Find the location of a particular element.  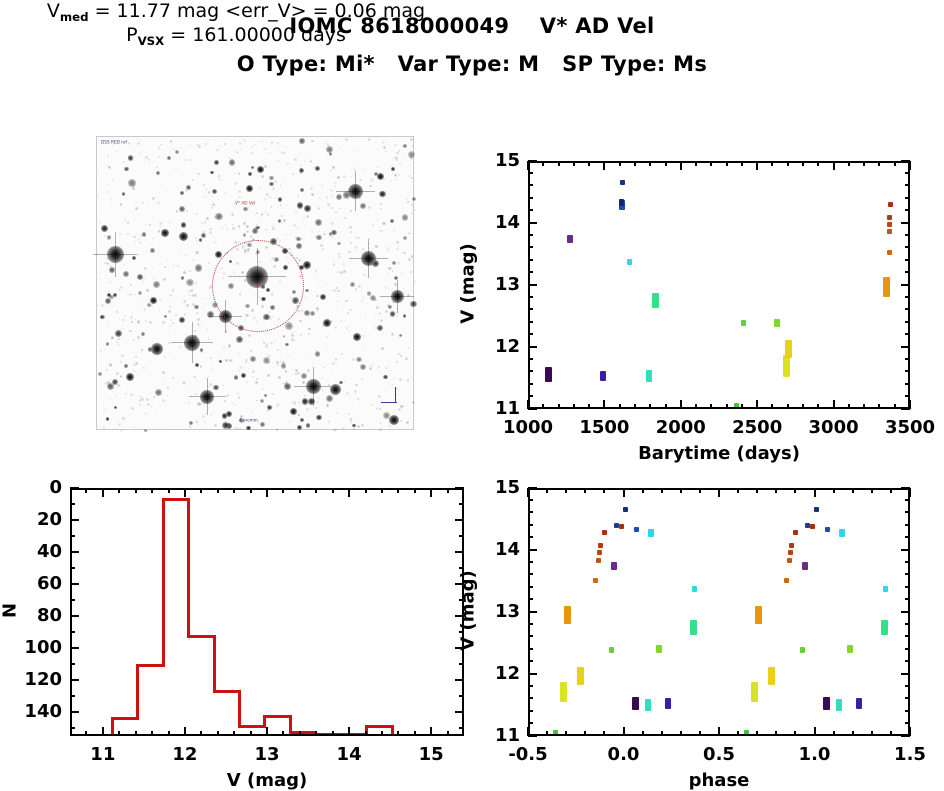

histogram-yaxis-label: N is located at coordinates (10, 610).